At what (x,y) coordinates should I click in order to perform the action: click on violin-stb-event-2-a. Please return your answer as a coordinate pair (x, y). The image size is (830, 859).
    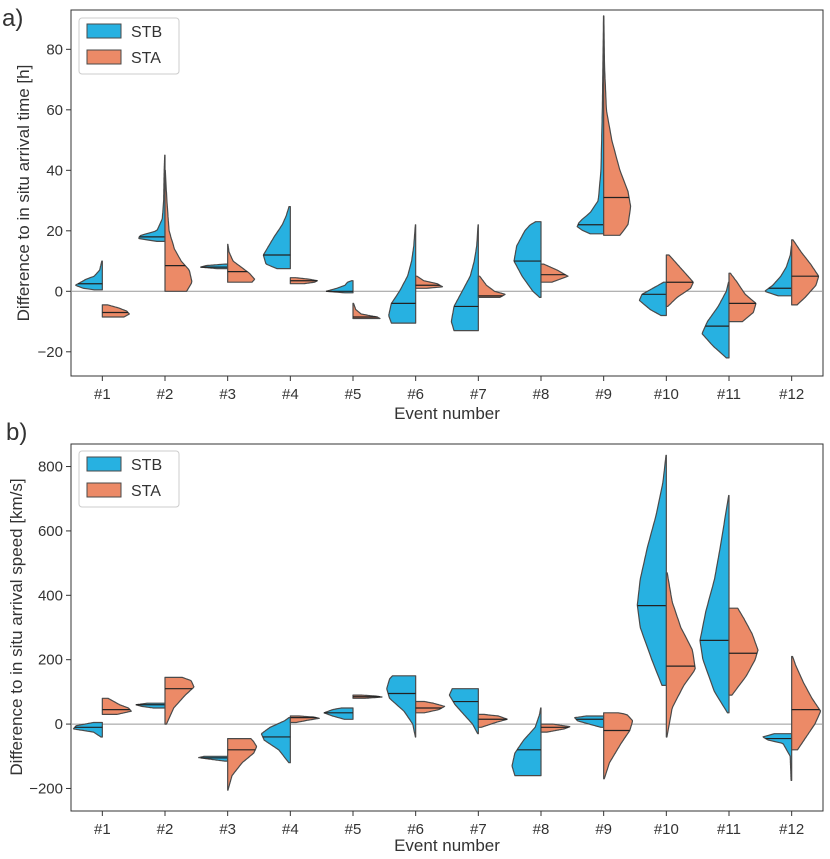
    Looking at the image, I should click on (152, 198).